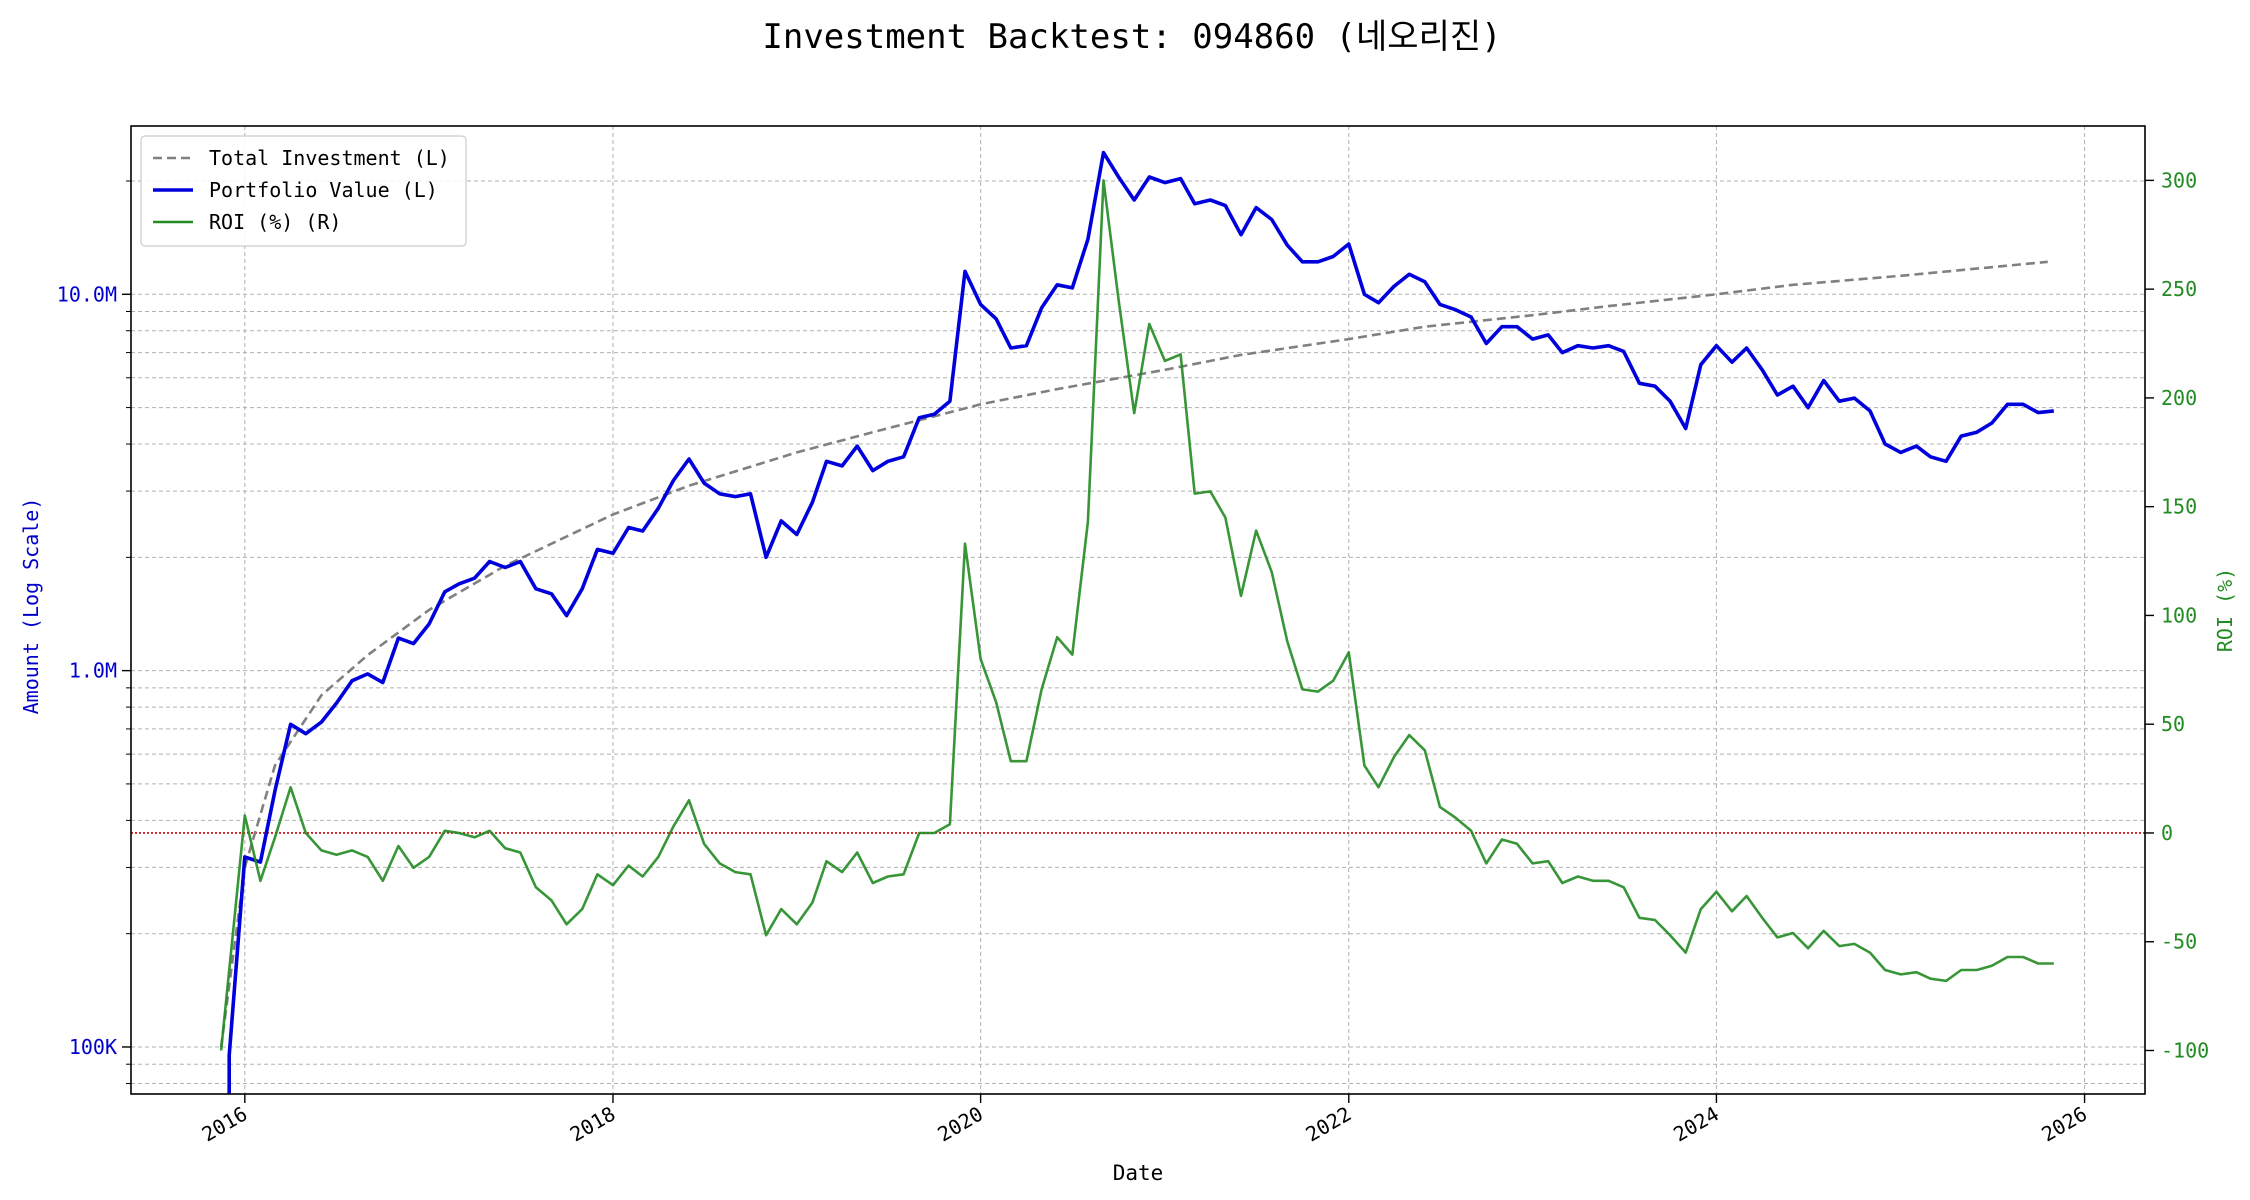  Describe the element at coordinates (2064, 1124) in the screenshot. I see `x-tick-label: 2026` at that location.